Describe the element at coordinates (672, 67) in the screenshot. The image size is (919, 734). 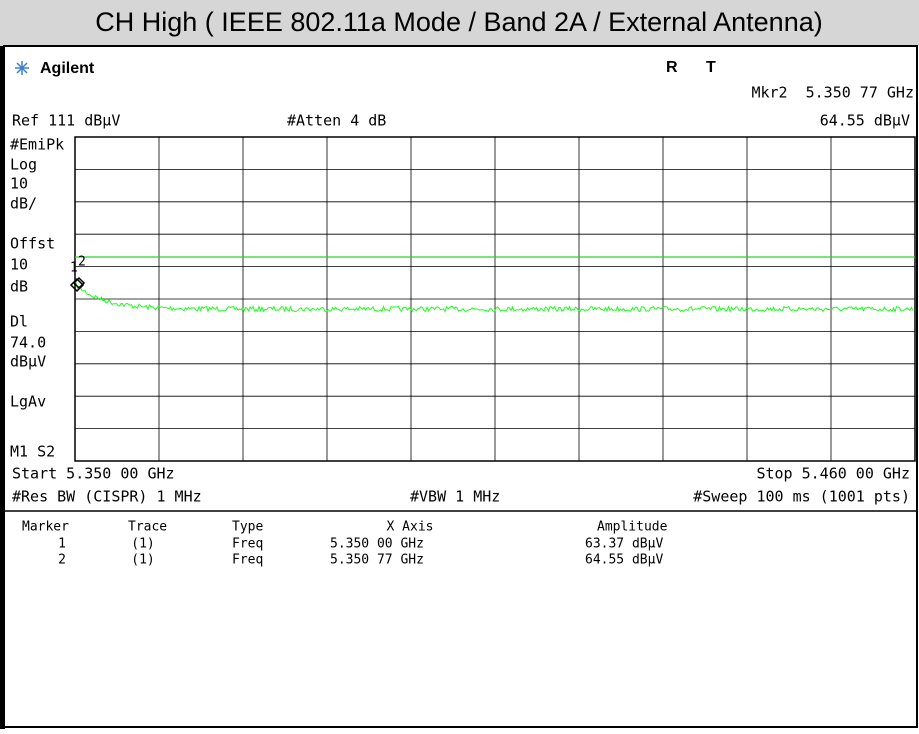
I see `status: R` at that location.